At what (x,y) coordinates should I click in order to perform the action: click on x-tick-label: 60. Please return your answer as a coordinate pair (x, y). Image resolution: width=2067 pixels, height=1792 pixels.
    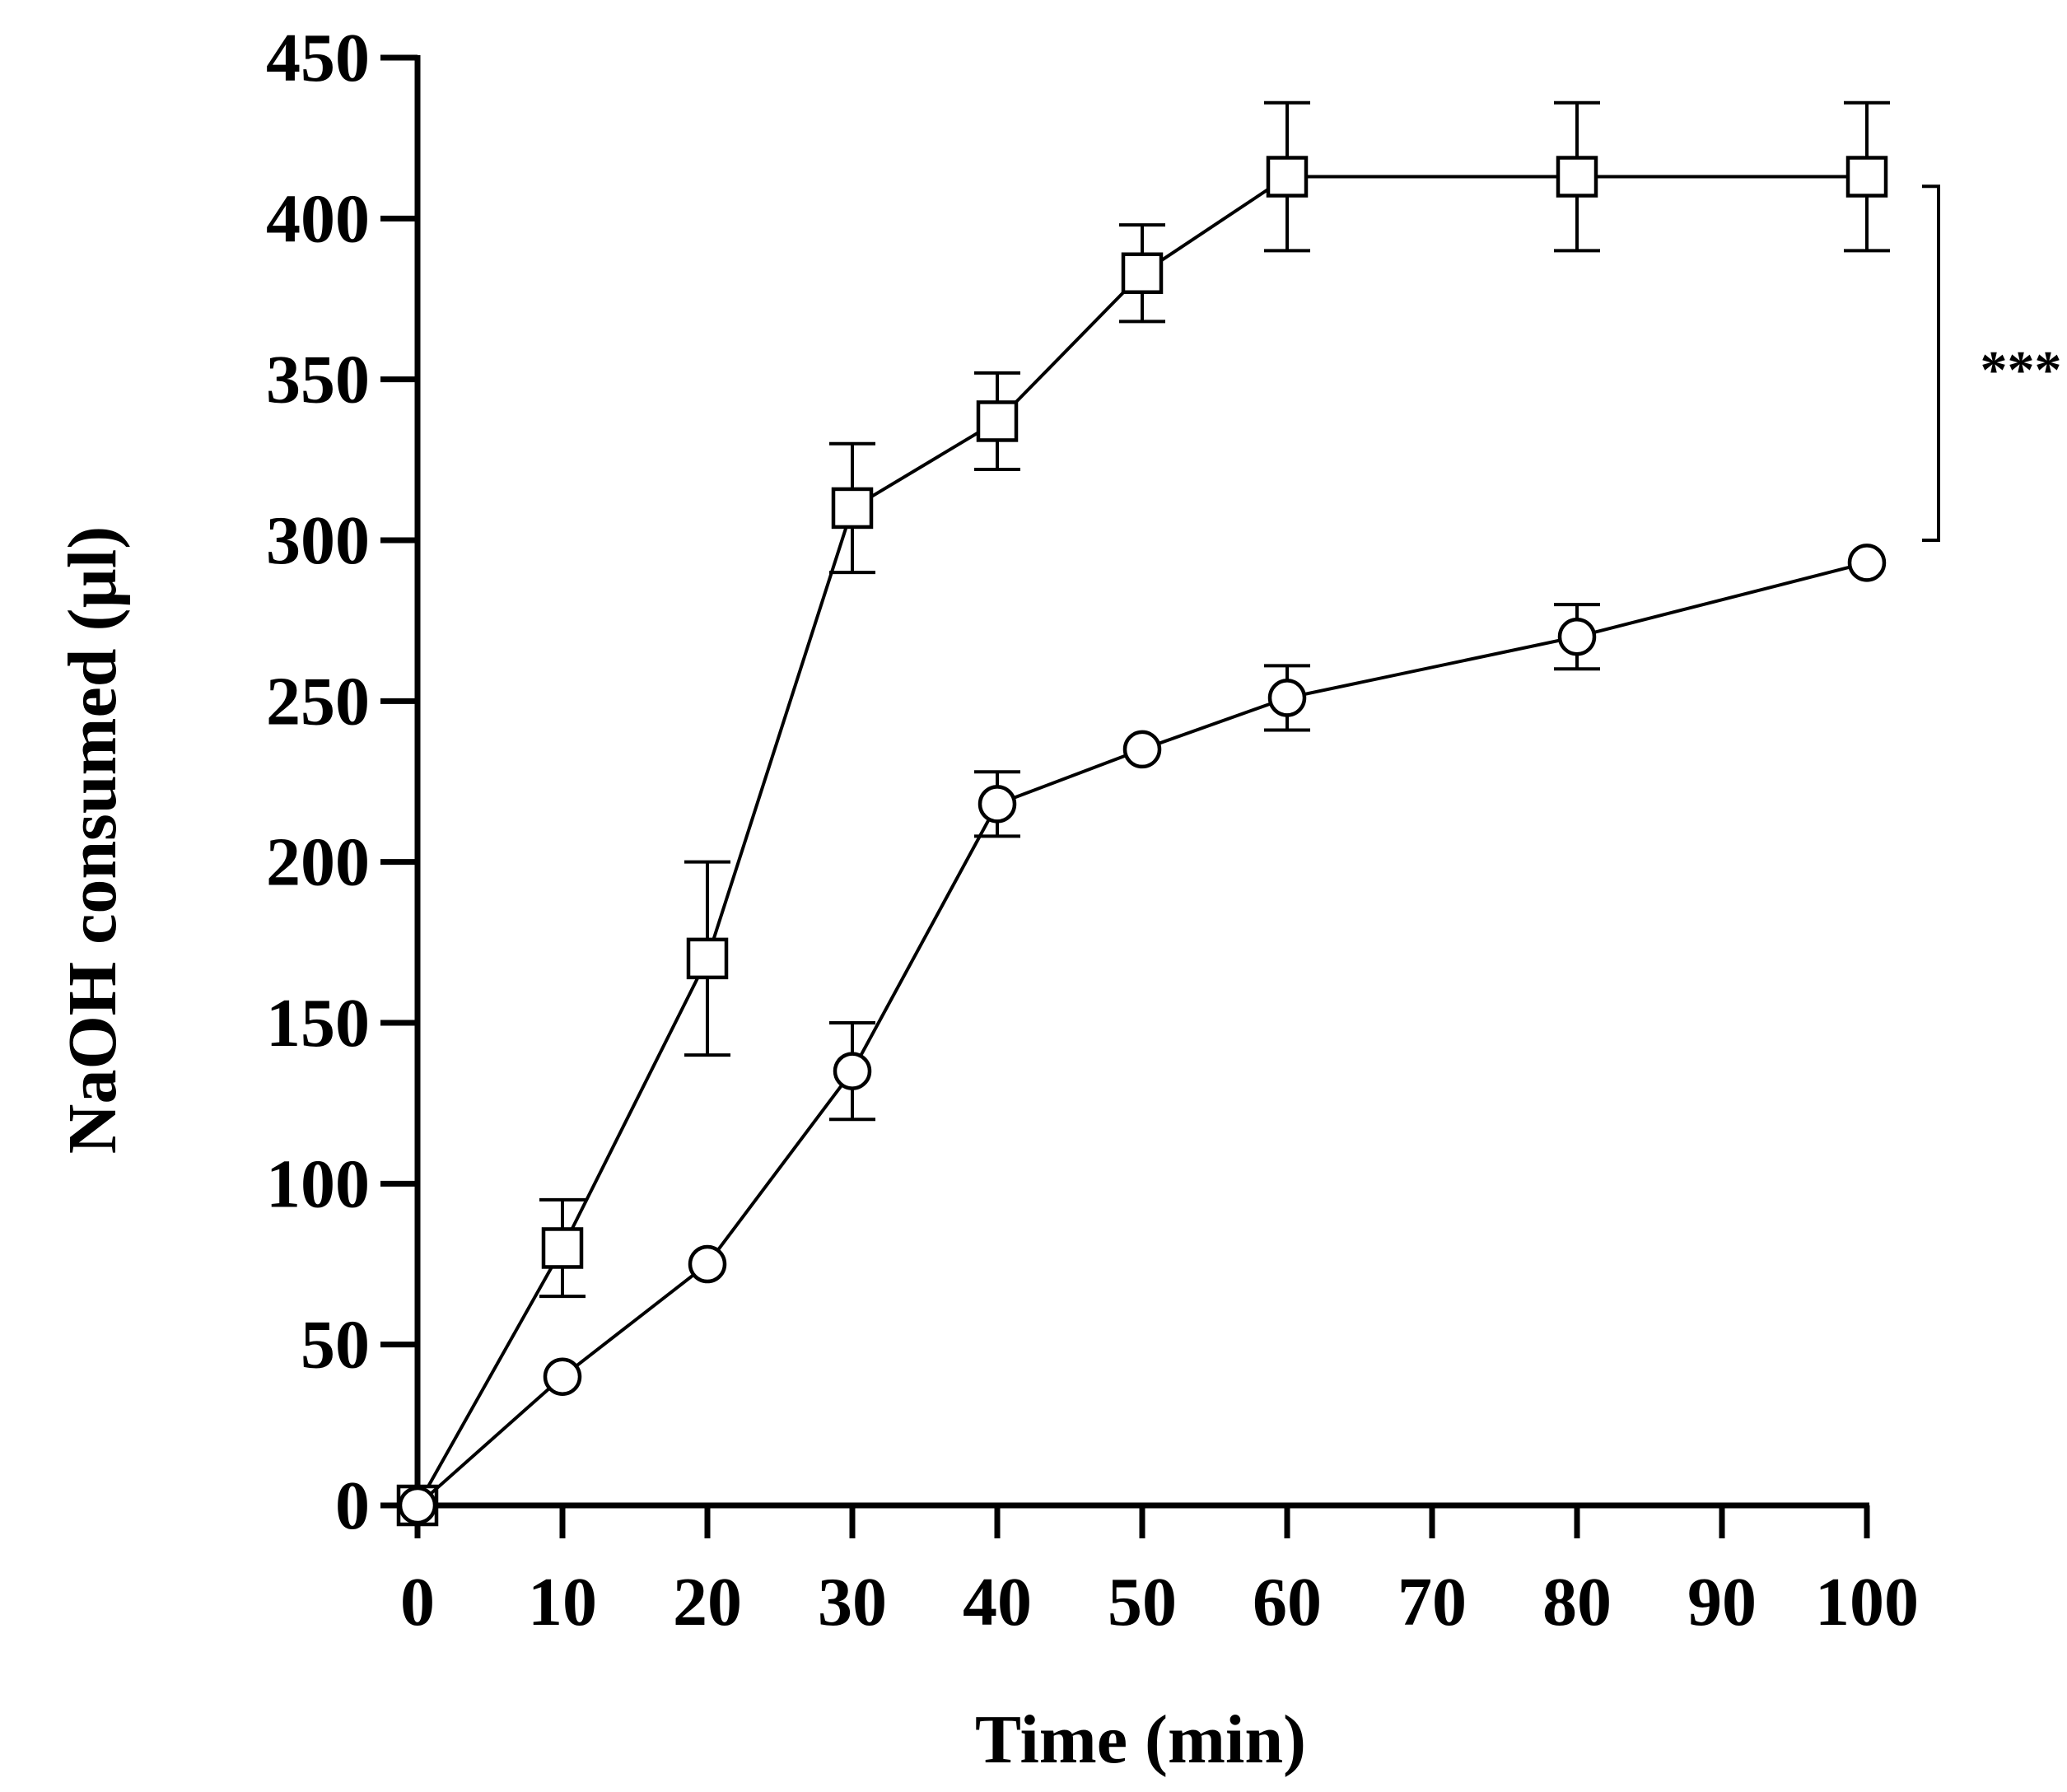
    Looking at the image, I should click on (1287, 1602).